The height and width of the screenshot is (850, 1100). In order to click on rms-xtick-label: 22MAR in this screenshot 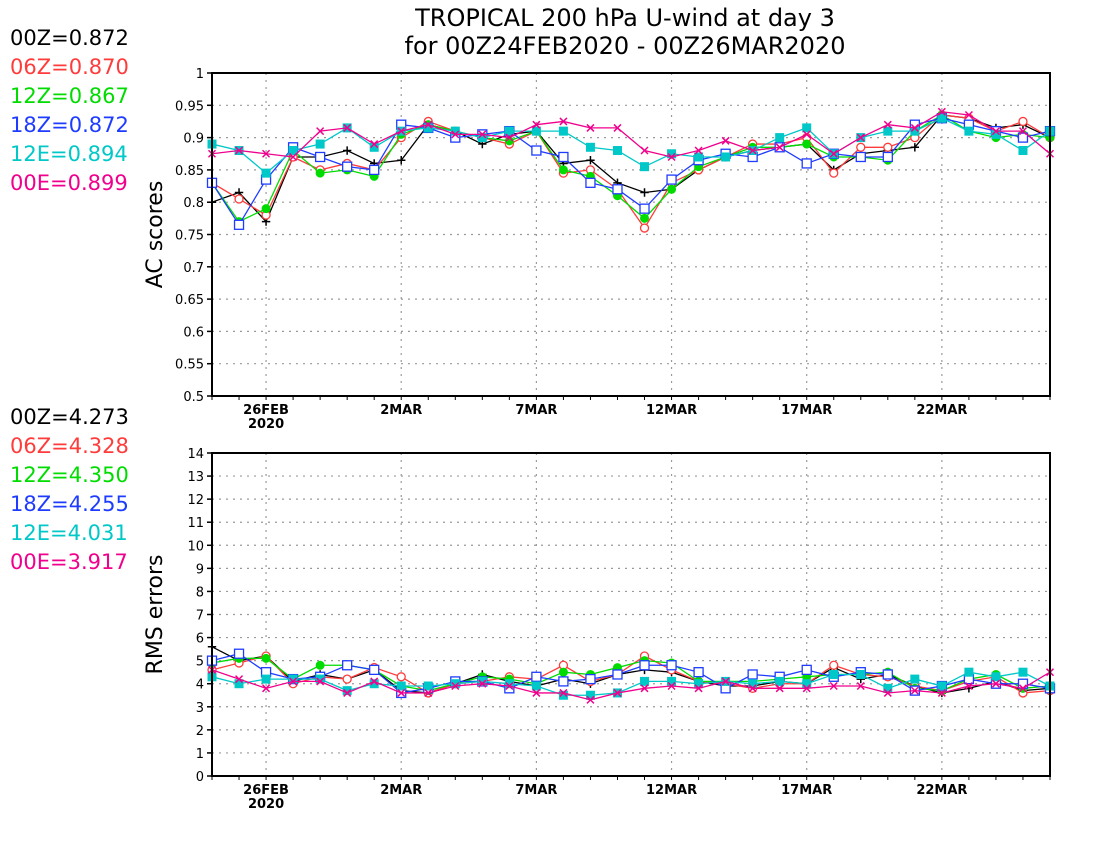, I will do `click(941, 790)`.